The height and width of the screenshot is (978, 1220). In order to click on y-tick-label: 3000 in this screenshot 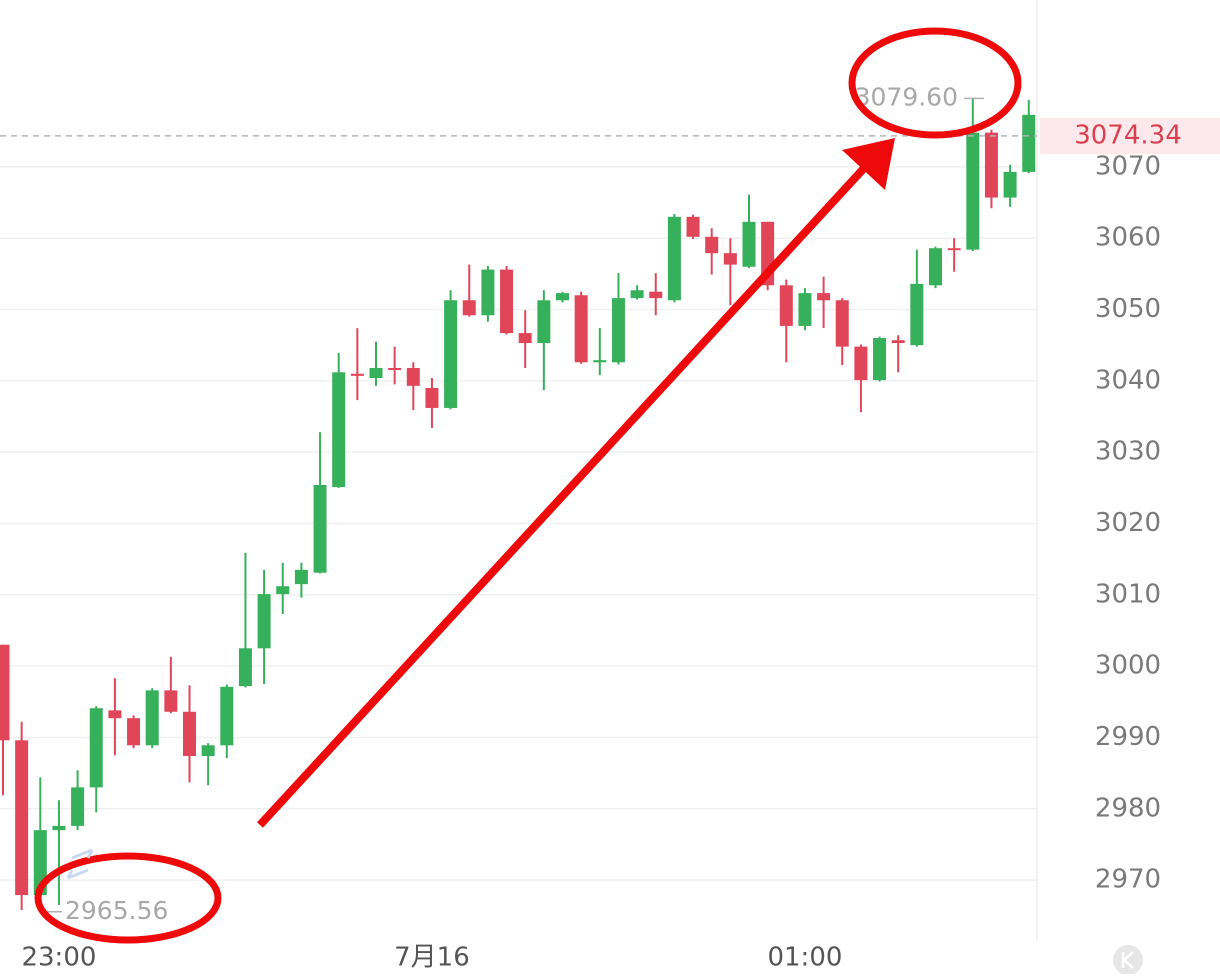, I will do `click(1128, 666)`.